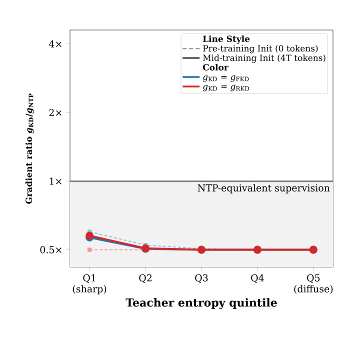 This screenshot has width=364, height=337. I want to click on y-tick-label: 4×, so click(55, 44).